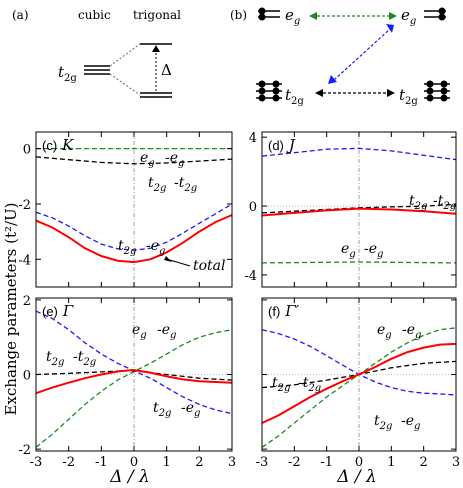 This screenshot has width=463, height=488. I want to click on series-line-t2g-eg, so click(134, 227).